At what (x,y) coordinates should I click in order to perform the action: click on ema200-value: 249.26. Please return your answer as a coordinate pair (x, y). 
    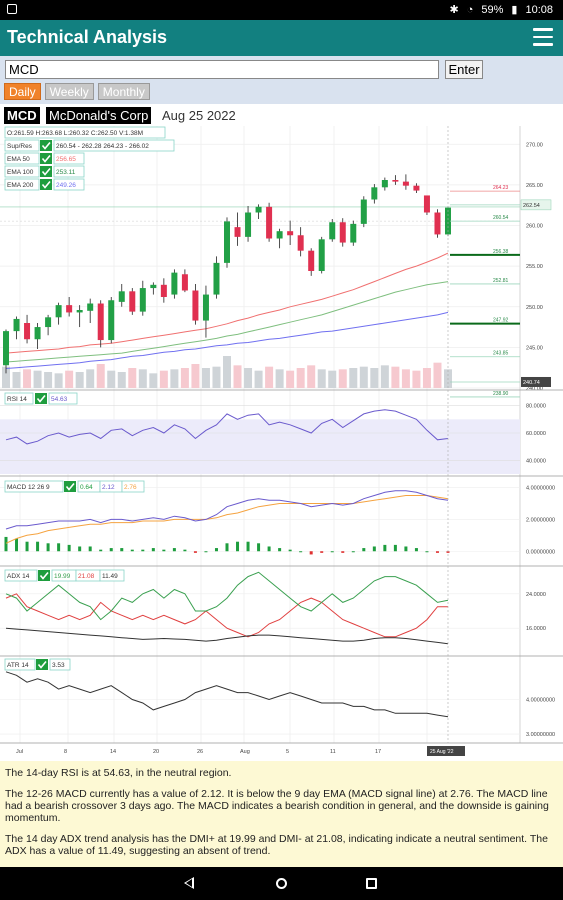
    Looking at the image, I should click on (66, 185).